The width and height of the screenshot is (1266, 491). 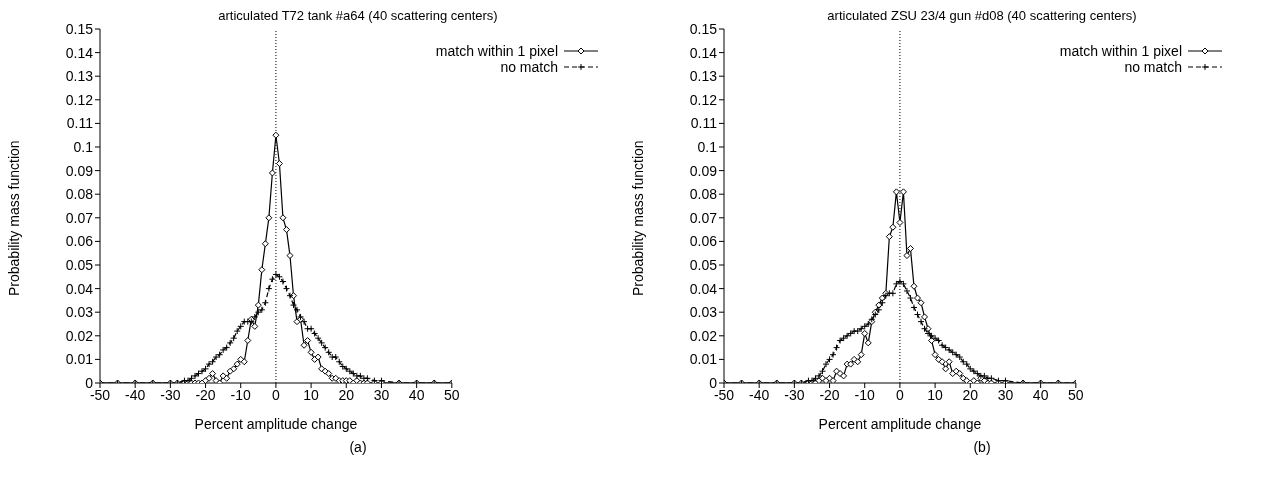 I want to click on text: (b), so click(x=982, y=447).